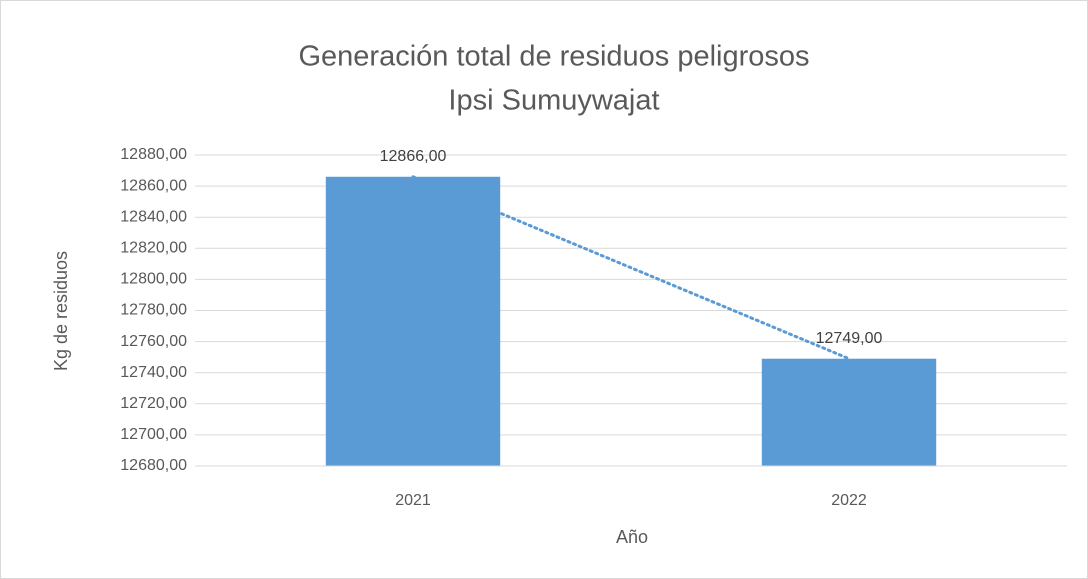 The image size is (1088, 579). I want to click on y-tick-label: 12680,00, so click(153, 465).